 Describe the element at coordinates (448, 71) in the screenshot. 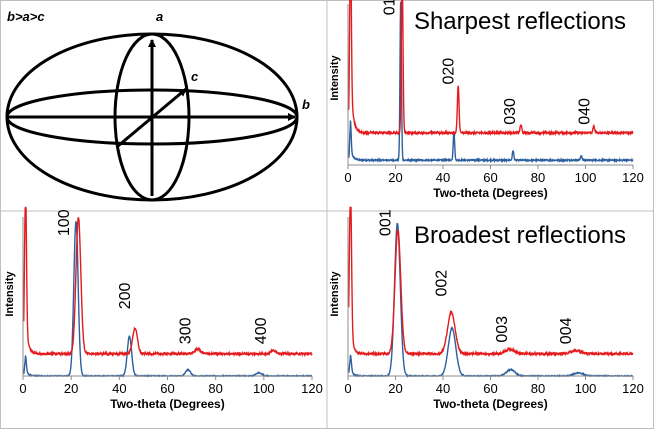

I see `peak-label-020: 020` at that location.